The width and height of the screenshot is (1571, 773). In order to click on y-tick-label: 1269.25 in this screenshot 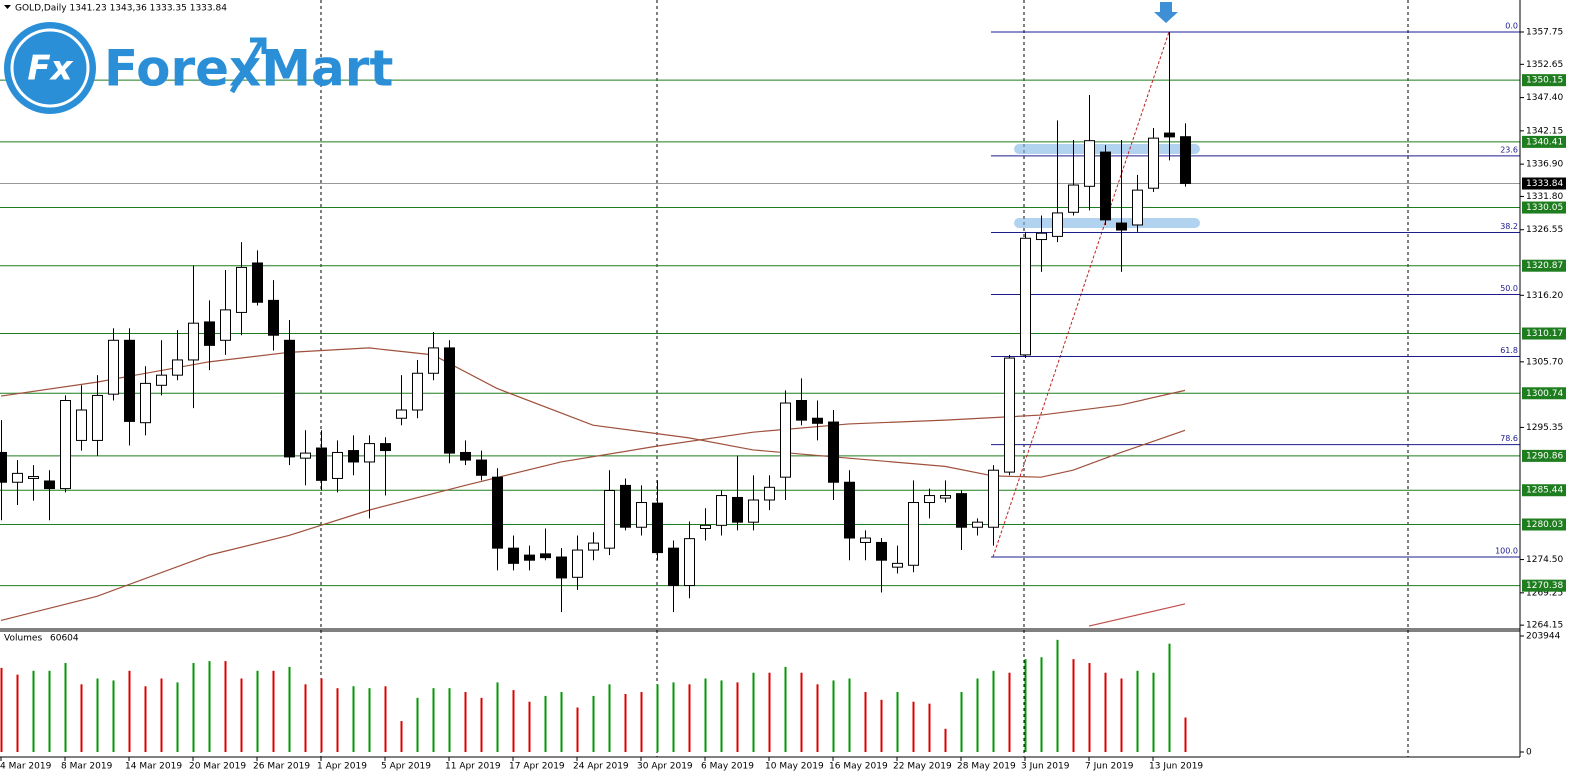, I will do `click(1544, 593)`.